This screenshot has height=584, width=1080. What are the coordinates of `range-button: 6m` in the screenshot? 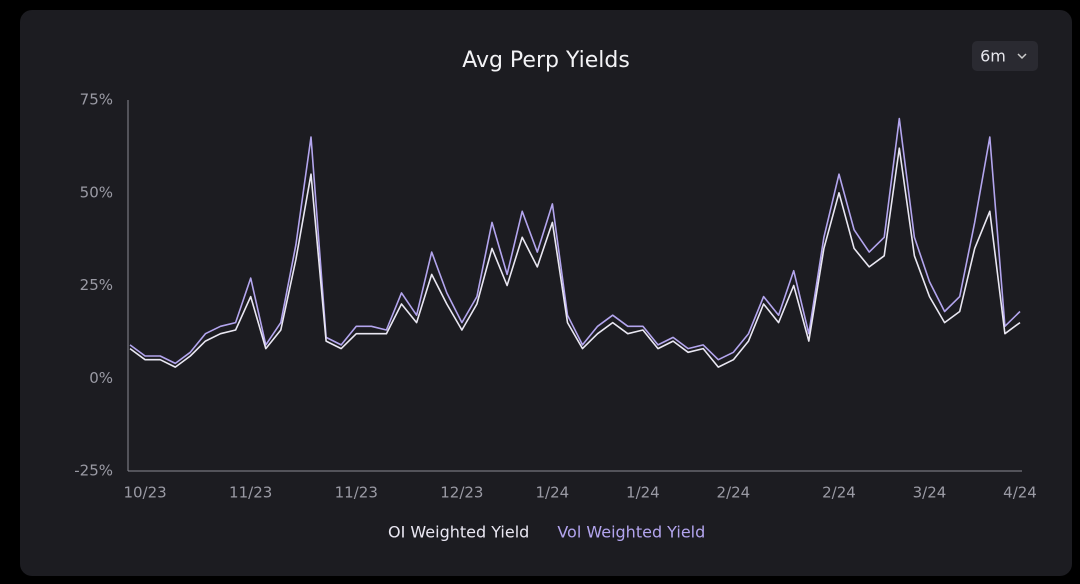 It's located at (1005, 56).